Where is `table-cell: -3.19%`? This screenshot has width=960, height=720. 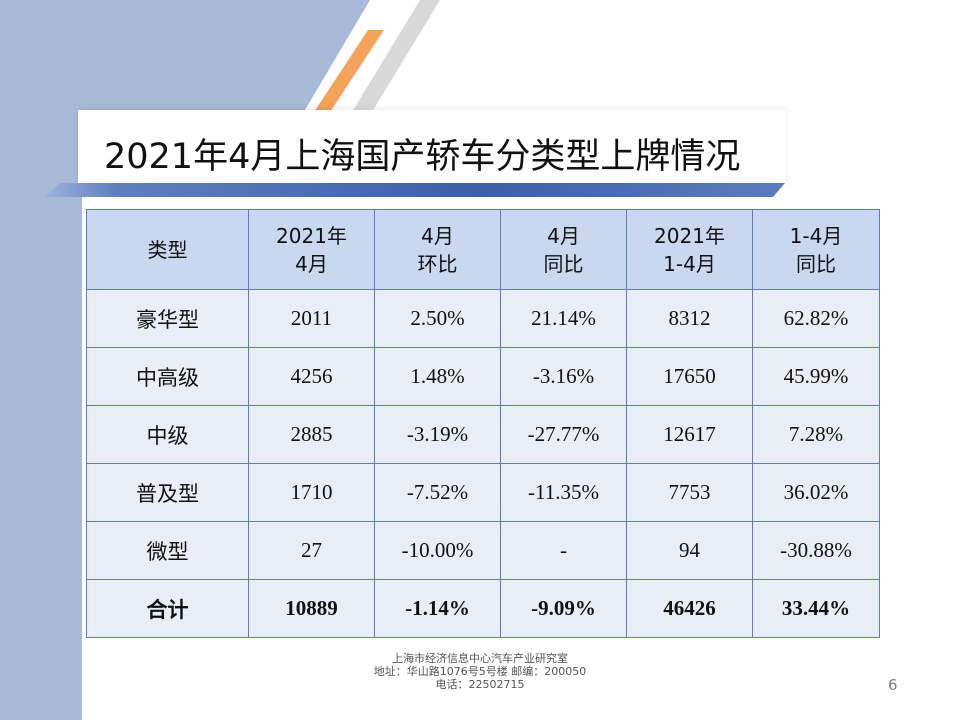 table-cell: -3.19% is located at coordinates (437, 434).